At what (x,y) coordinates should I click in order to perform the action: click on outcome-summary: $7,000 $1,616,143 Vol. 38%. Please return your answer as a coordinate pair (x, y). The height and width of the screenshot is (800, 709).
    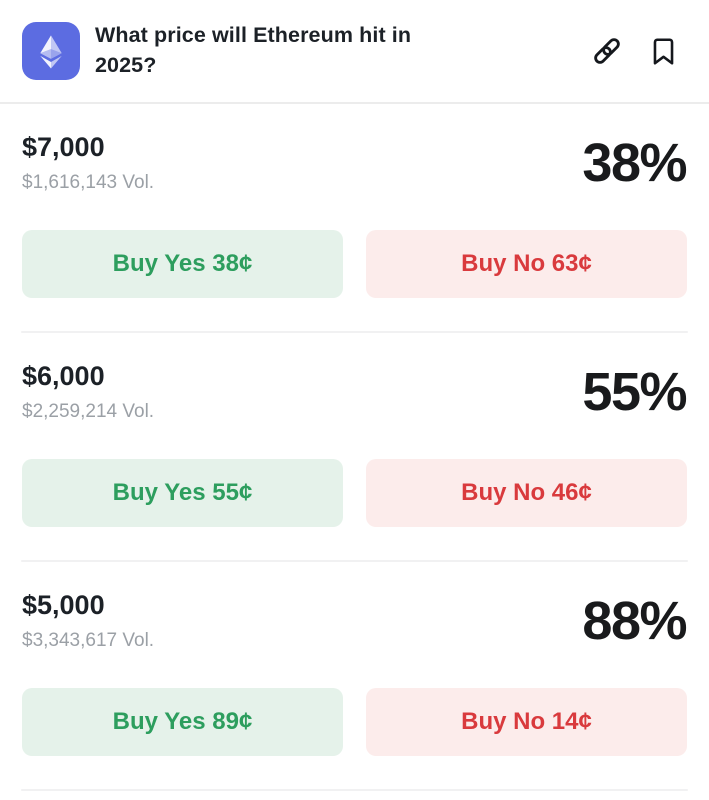
    Looking at the image, I should click on (354, 163).